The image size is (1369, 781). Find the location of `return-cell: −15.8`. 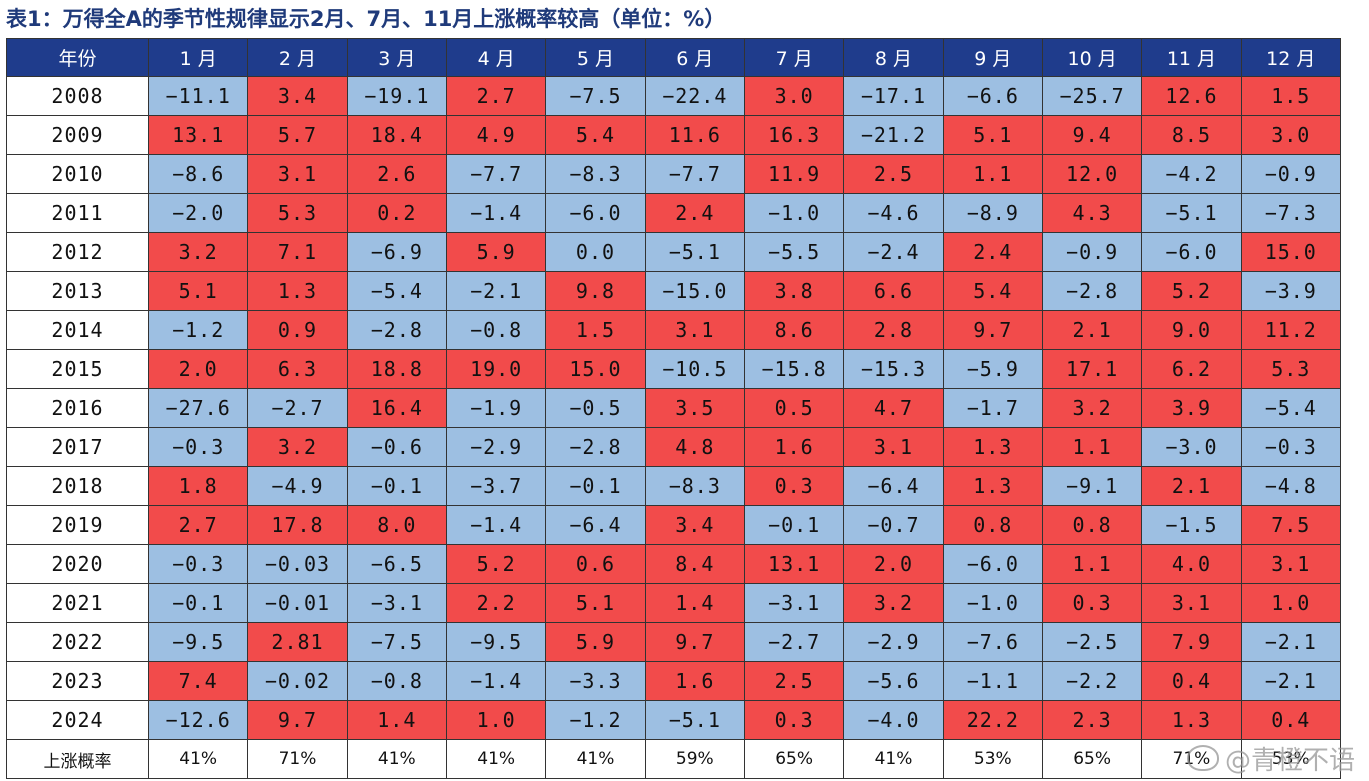

return-cell: −15.8 is located at coordinates (794, 369).